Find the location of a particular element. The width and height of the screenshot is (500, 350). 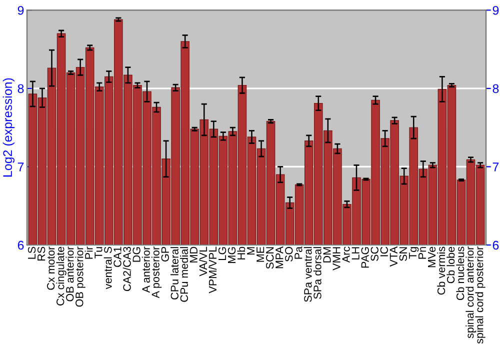

x-tick-label: Pa is located at coordinates (298, 252).